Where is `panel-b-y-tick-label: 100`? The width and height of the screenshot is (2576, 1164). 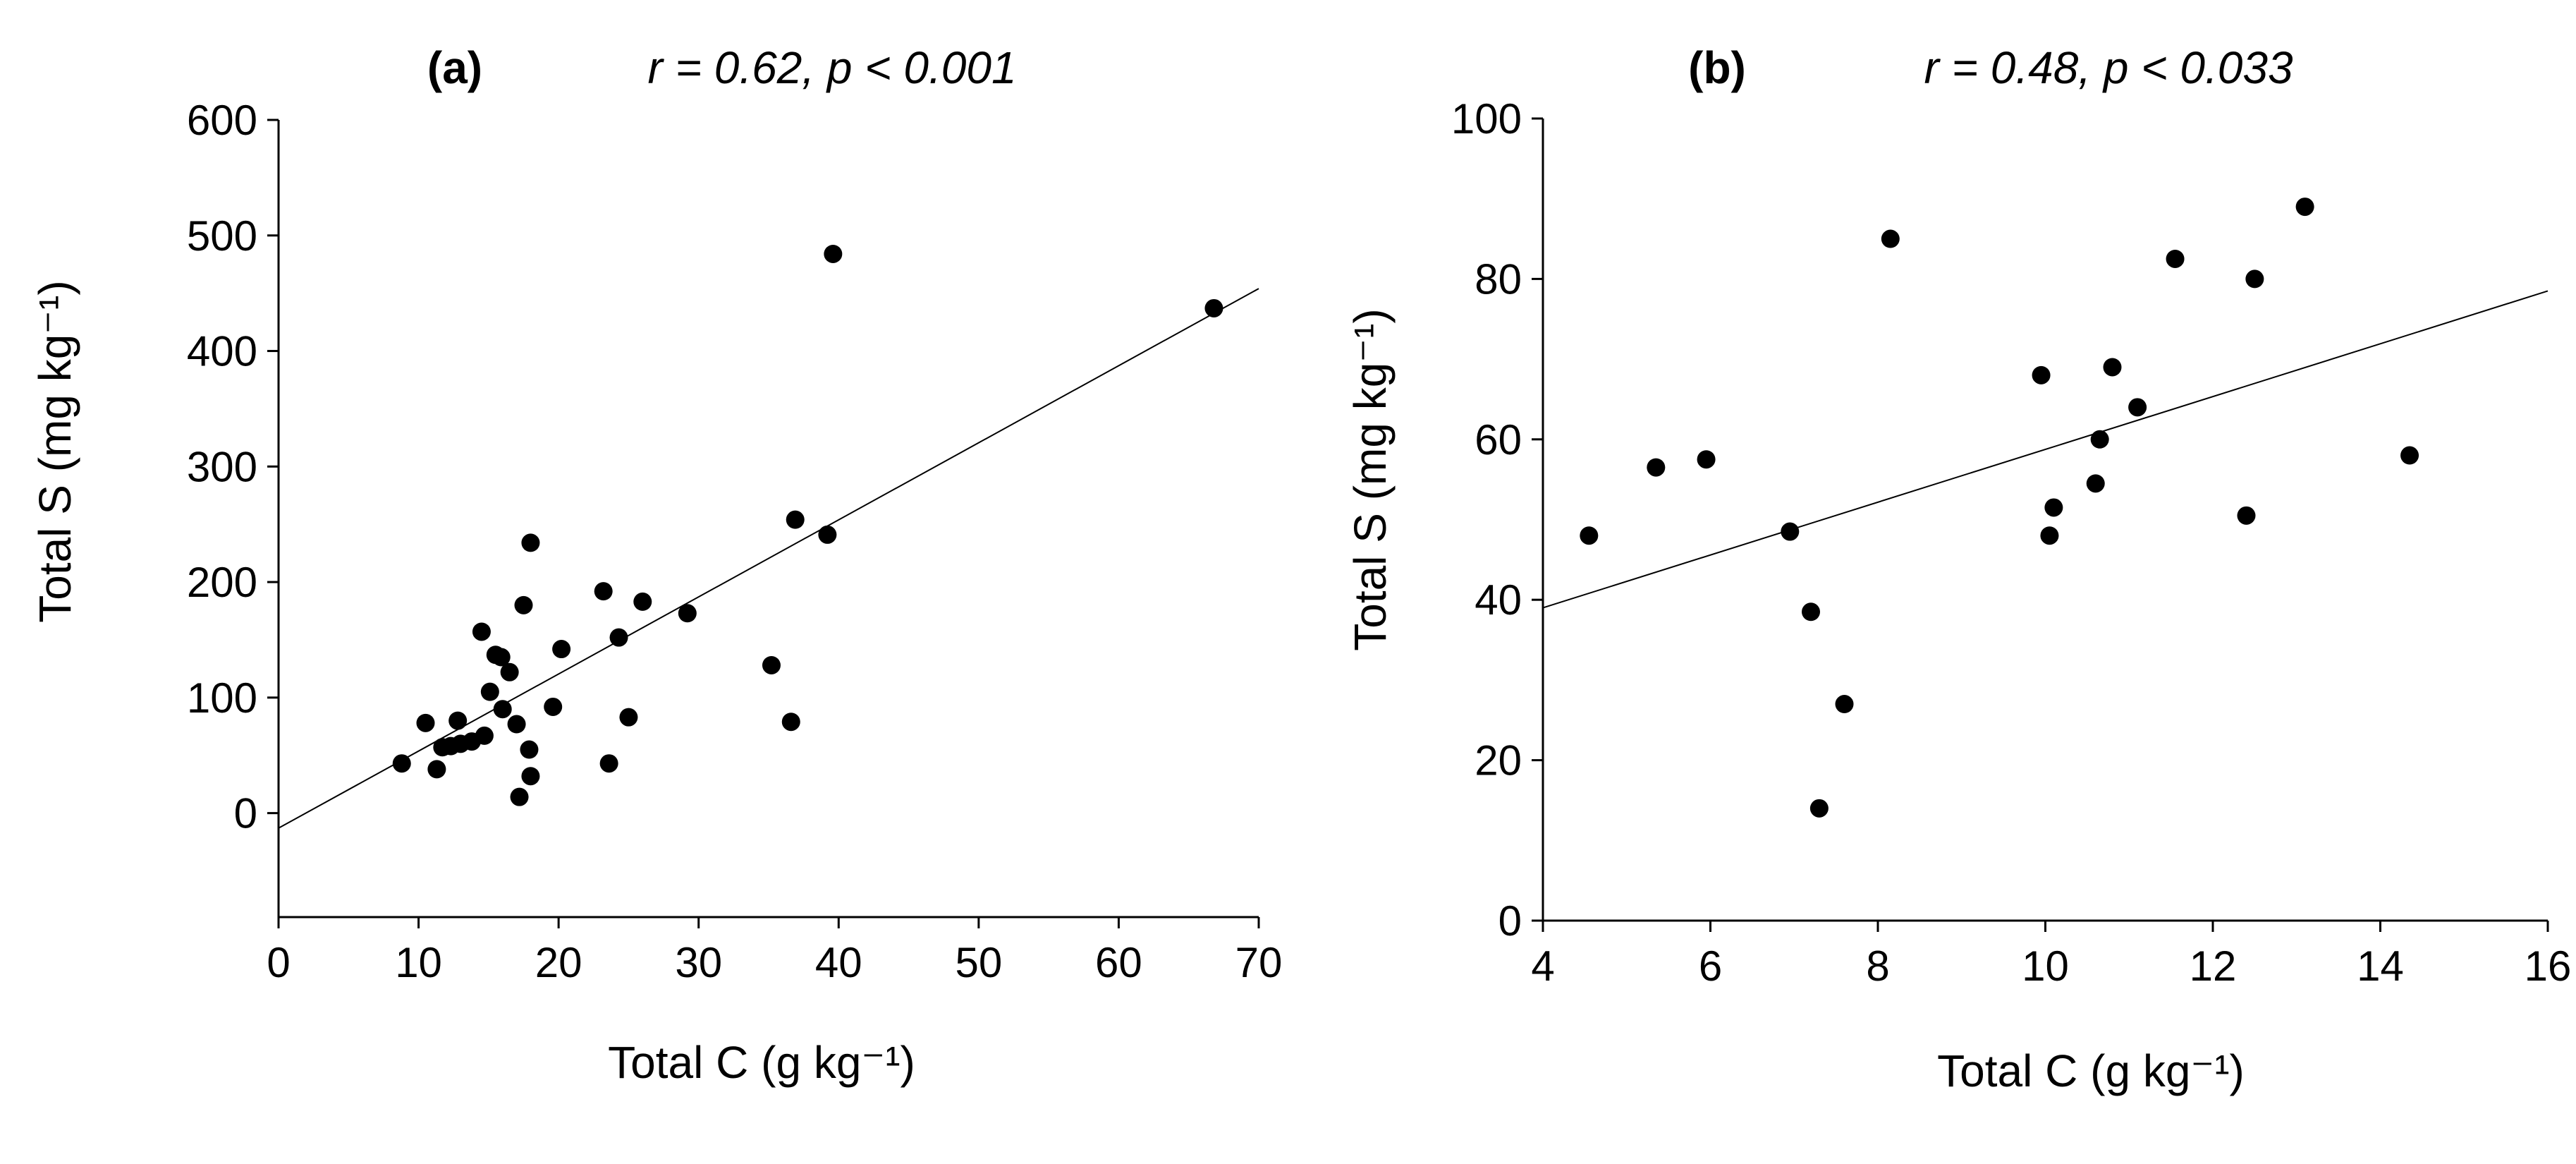 panel-b-y-tick-label: 100 is located at coordinates (1487, 119).